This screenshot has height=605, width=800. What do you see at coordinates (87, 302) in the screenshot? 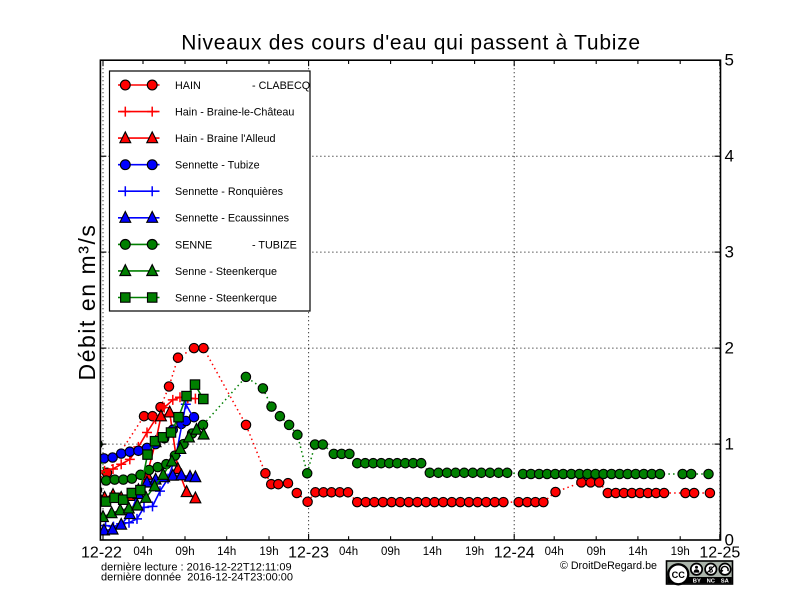
I see `svg-text: Débit en m³/s` at bounding box center [87, 302].